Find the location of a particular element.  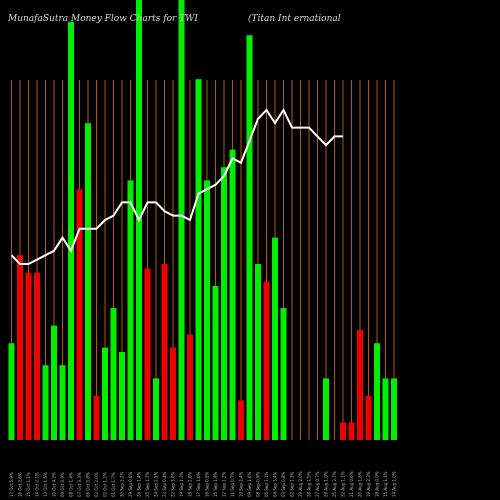

x-tick-label: 10 Sep 2.4% is located at coordinates (241, 484).